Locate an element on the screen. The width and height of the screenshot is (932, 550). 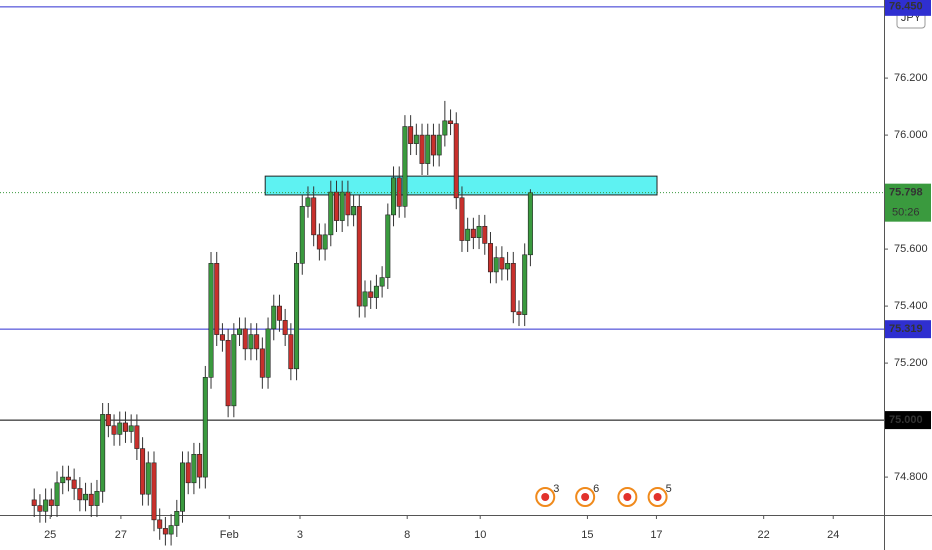
y-tick-label: 76.000 is located at coordinates (911, 135).